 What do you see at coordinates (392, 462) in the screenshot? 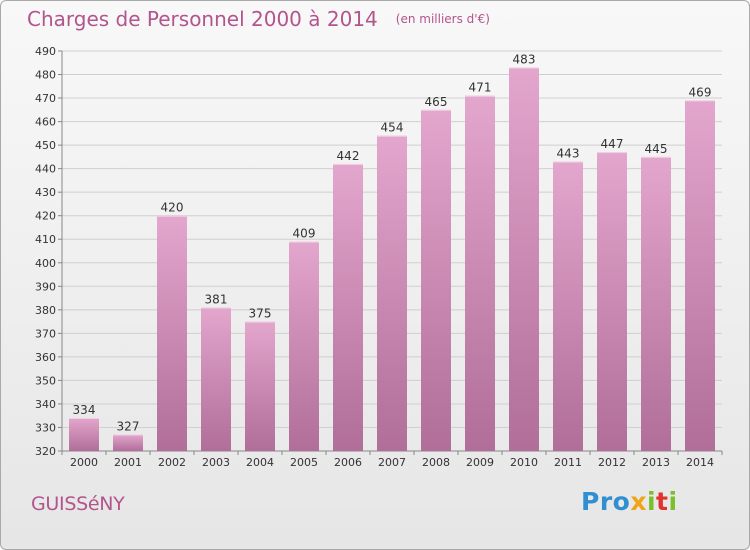
I see `x-tick-label: 2007` at bounding box center [392, 462].